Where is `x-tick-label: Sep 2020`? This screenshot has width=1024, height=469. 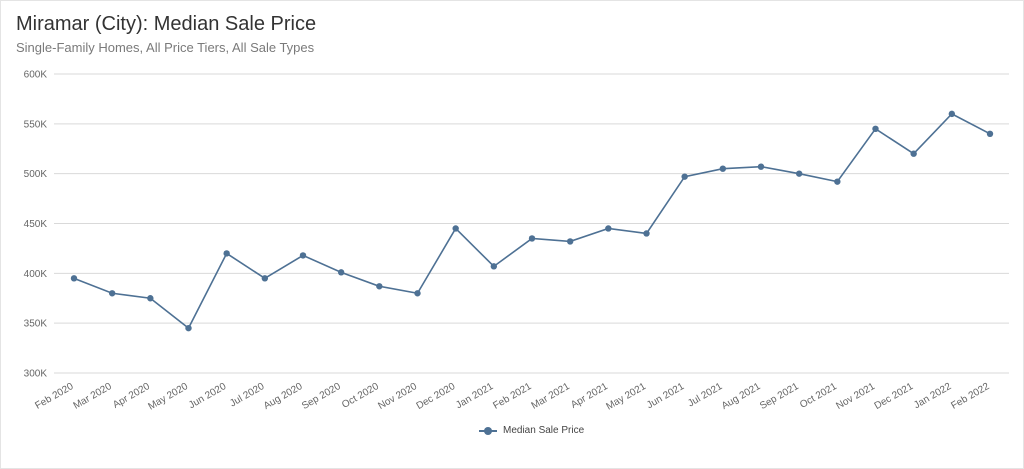 x-tick-label: Sep 2020 is located at coordinates (321, 396).